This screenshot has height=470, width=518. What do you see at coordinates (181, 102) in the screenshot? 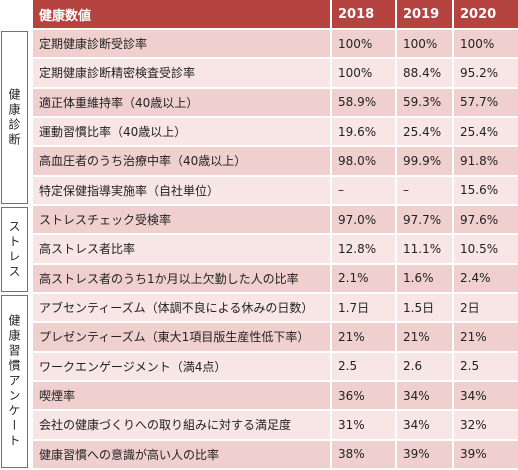
I see `row-label: 適正体重維持率（40歳以上）` at bounding box center [181, 102].